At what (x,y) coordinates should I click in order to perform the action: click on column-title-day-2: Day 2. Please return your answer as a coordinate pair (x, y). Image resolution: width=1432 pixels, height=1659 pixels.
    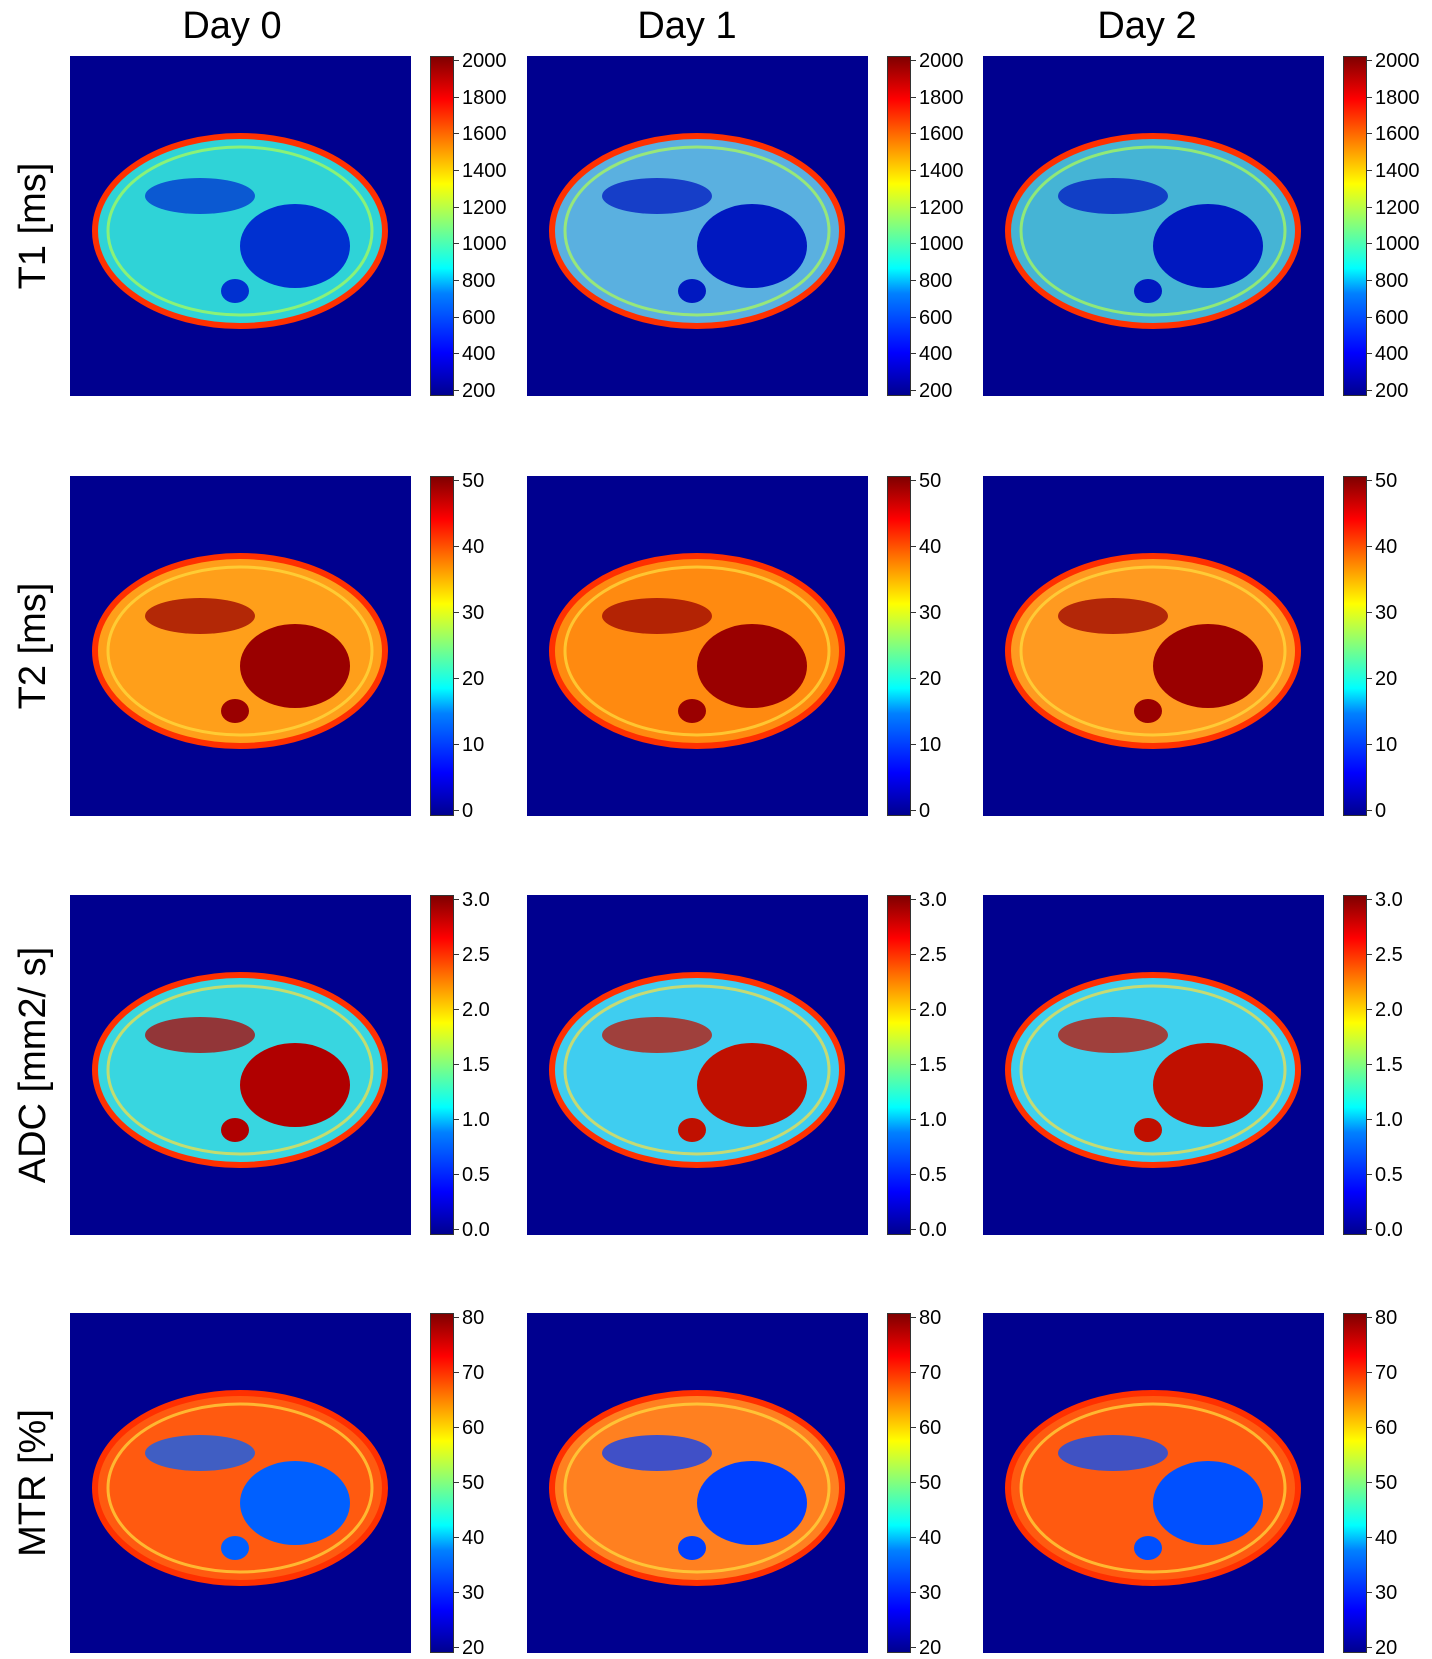
    Looking at the image, I should click on (1147, 26).